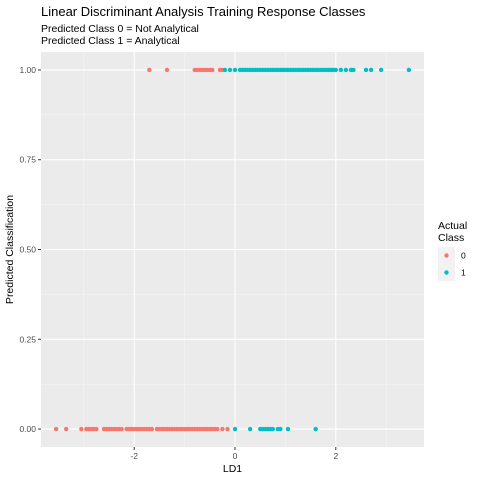 The height and width of the screenshot is (480, 480). Describe the element at coordinates (452, 250) in the screenshot. I see `legend: Actual Class 0 1` at that location.